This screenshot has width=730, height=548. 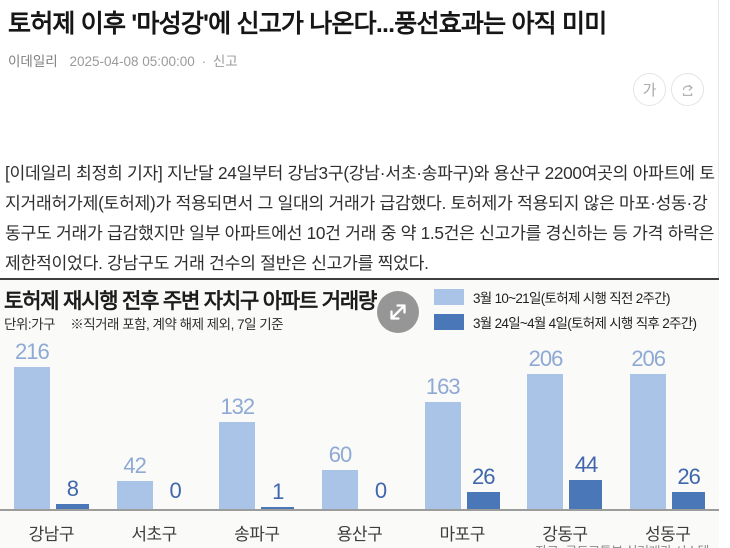 I want to click on bar-slot: 216, so click(x=31, y=424).